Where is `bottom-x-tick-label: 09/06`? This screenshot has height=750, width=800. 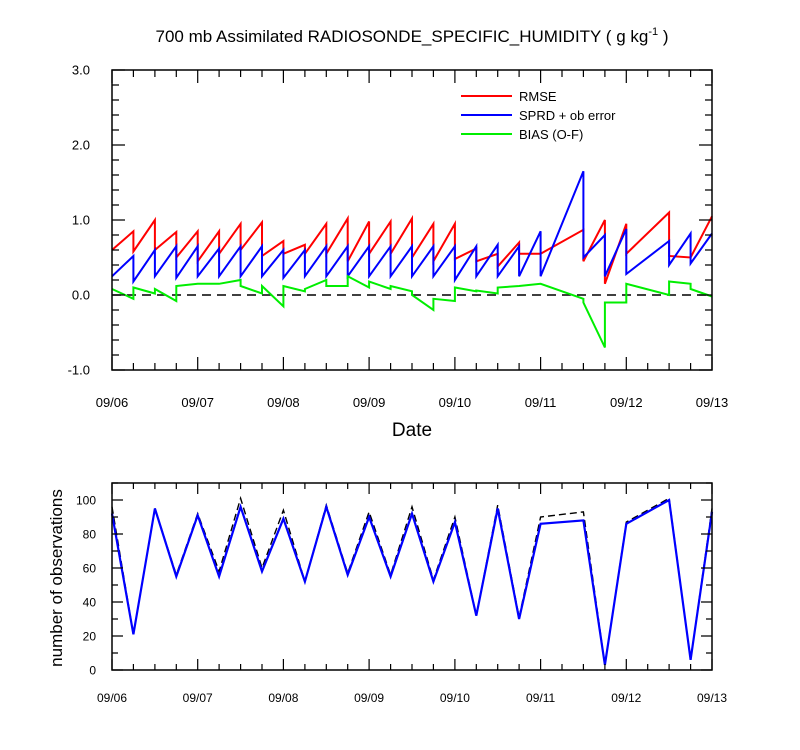
bottom-x-tick-label: 09/06 is located at coordinates (112, 698).